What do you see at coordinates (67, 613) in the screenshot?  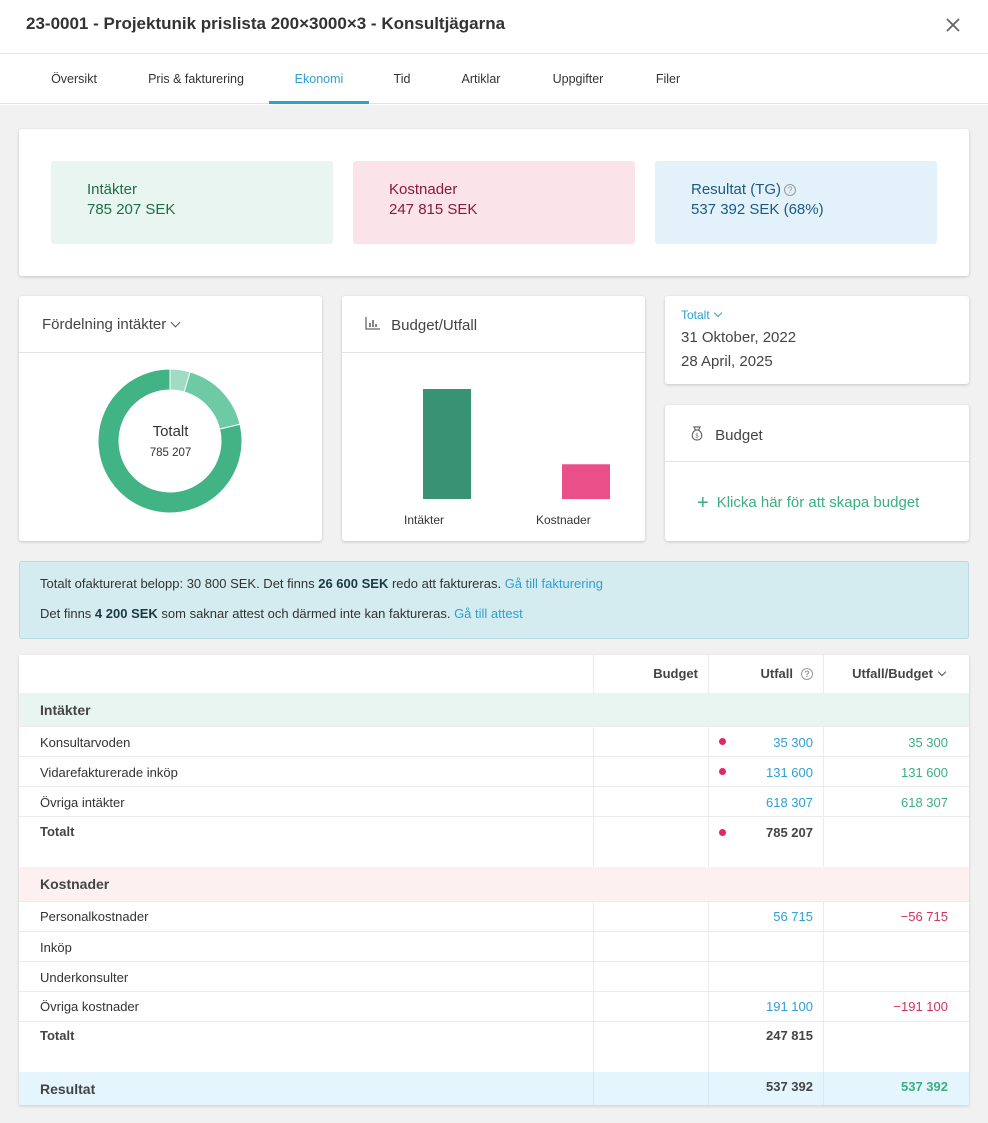 I see `info-text: Det finns` at bounding box center [67, 613].